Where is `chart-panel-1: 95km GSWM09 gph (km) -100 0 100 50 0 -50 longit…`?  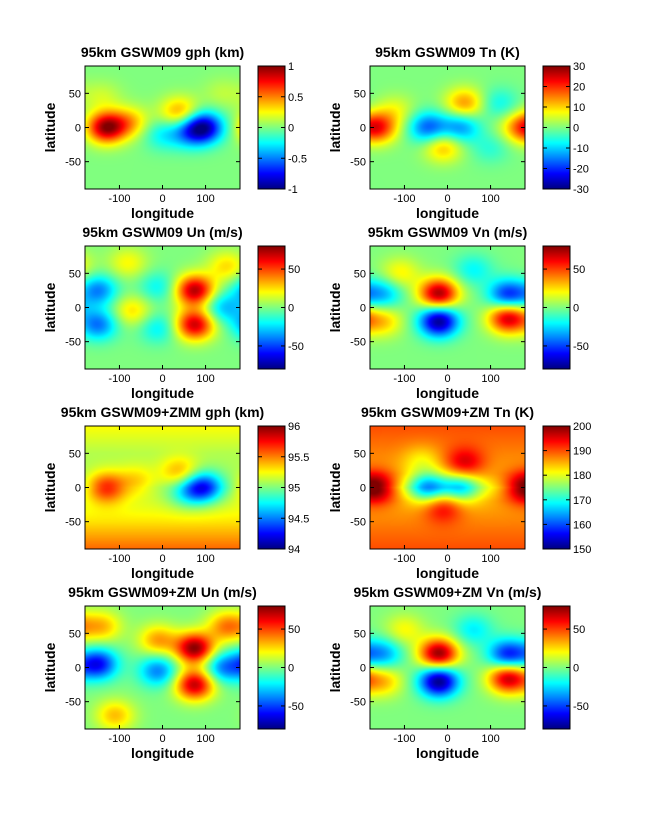
chart-panel-1: 95km GSWM09 gph (km) -100 0 100 50 0 -50 longit… is located at coordinates (174, 132).